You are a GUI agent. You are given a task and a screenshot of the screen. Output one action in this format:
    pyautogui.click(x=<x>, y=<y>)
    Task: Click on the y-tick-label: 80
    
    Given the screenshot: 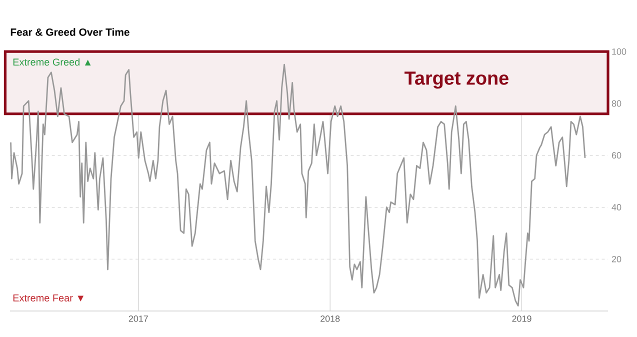 What is the action you would take?
    pyautogui.click(x=617, y=103)
    